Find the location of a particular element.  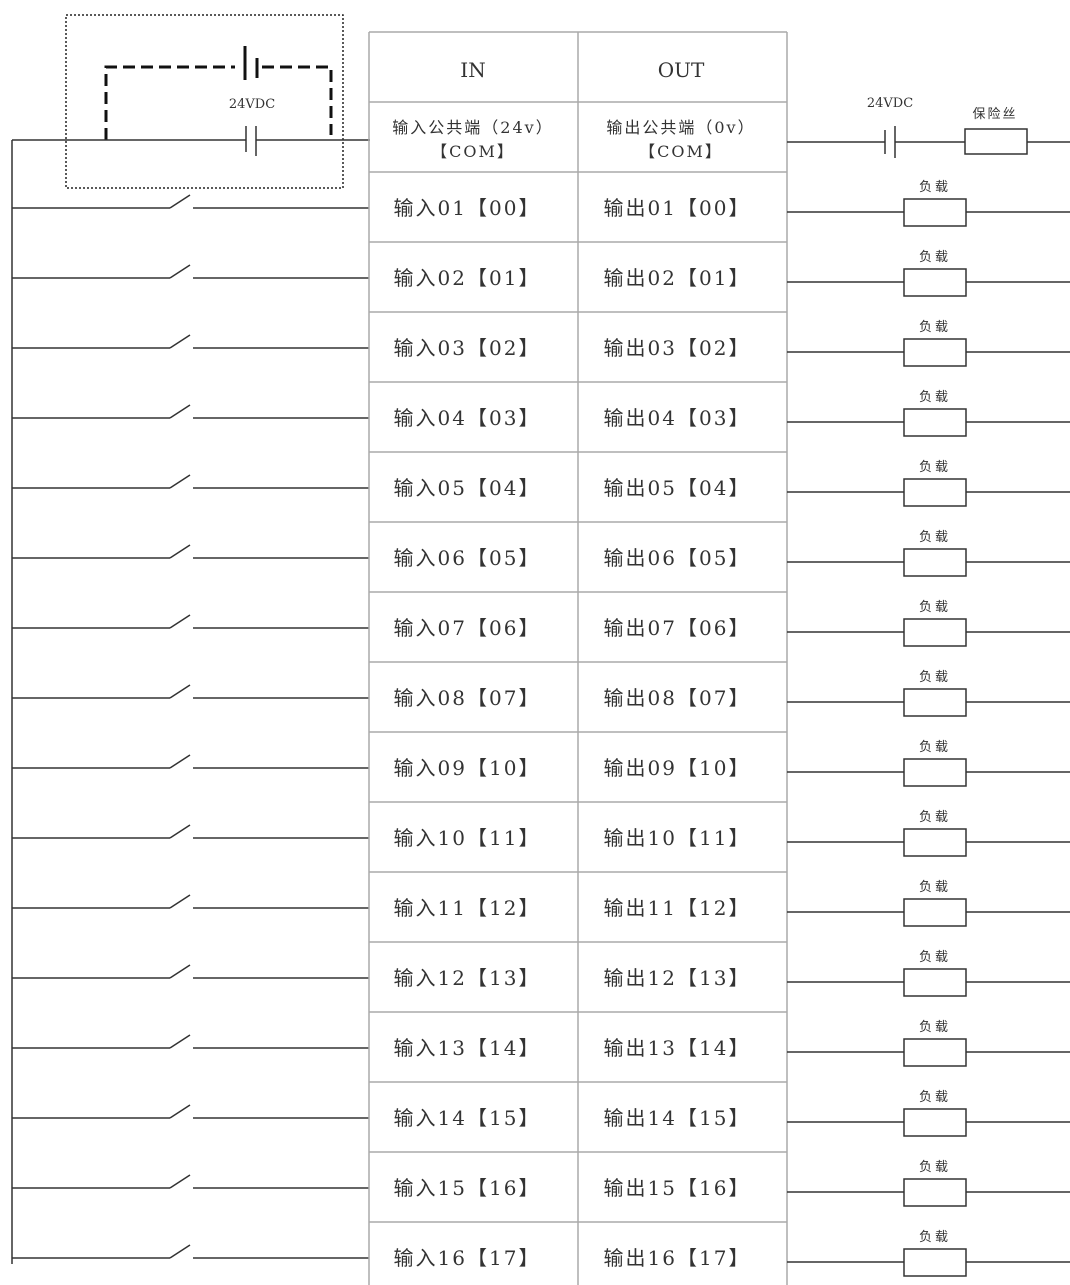

input-row-label: 输入11【12】 is located at coordinates (467, 908).